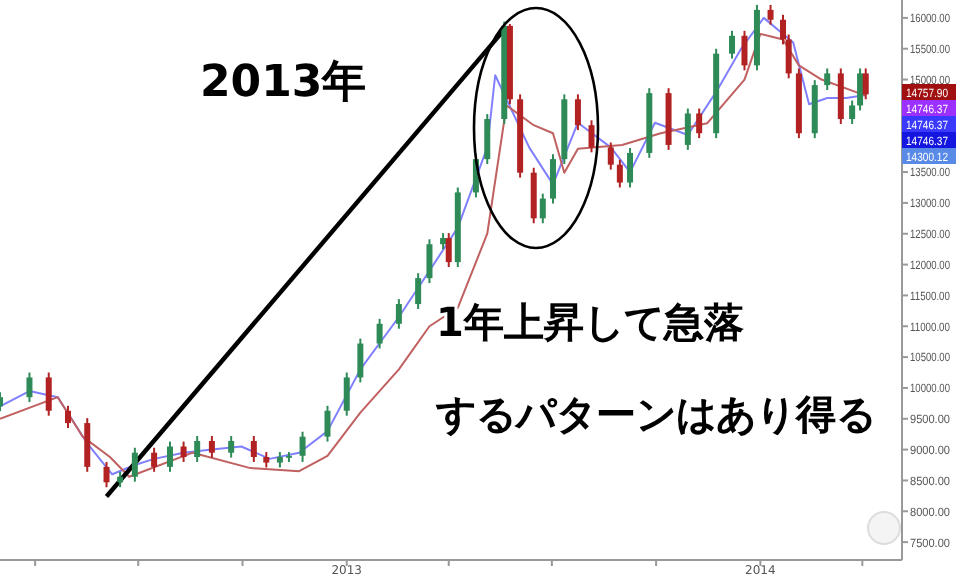 Image resolution: width=960 pixels, height=576 pixels. What do you see at coordinates (283, 83) in the screenshot?
I see `annotation: 2013年` at bounding box center [283, 83].